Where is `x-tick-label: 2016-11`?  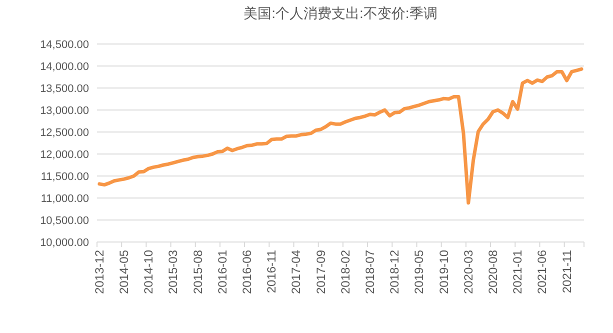
x-tick-label: 2016-11 is located at coordinates (271, 272).